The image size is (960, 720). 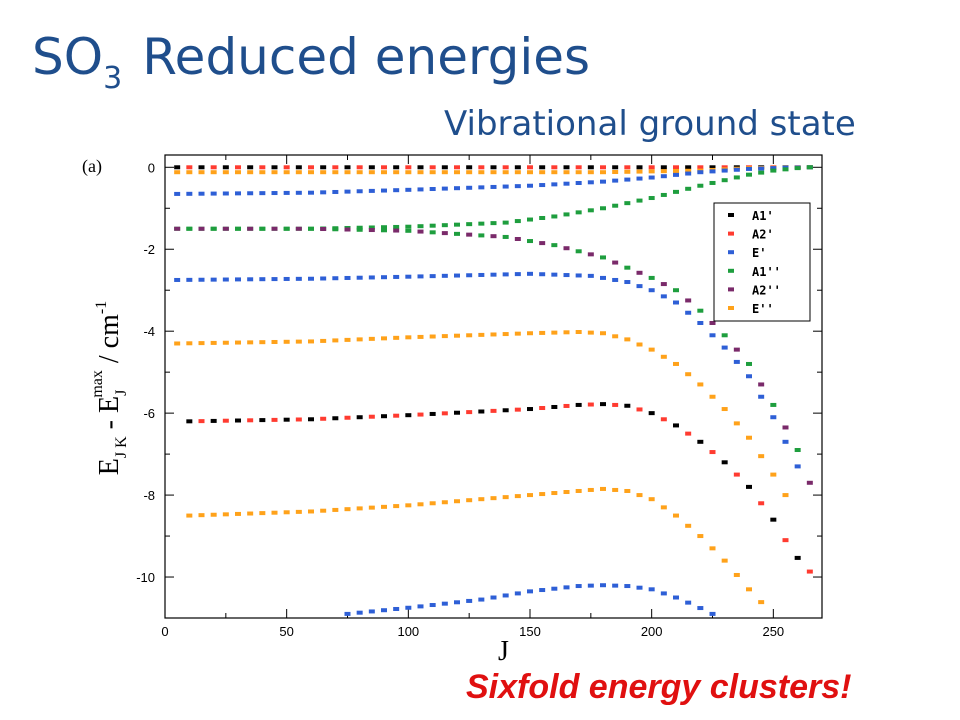 I want to click on y-tick-label: -10, so click(x=145, y=577).